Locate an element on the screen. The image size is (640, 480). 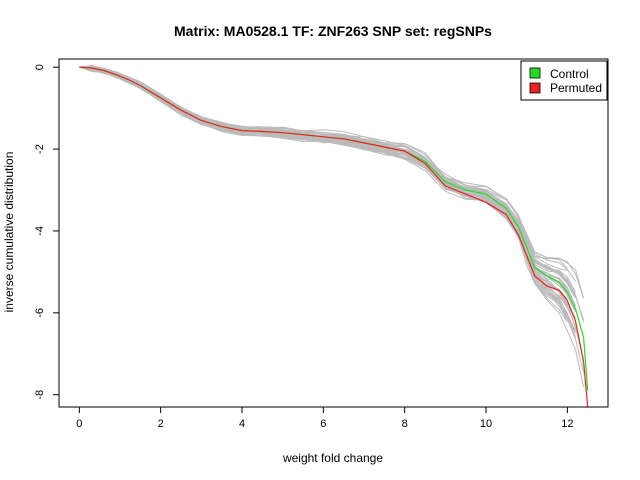
x-tick-label: 8 is located at coordinates (405, 424).